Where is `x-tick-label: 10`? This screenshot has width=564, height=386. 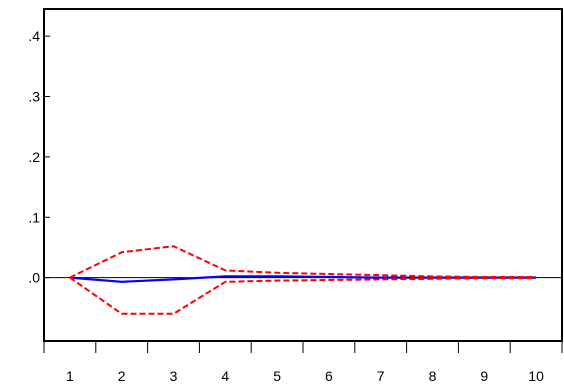 x-tick-label: 10 is located at coordinates (536, 376).